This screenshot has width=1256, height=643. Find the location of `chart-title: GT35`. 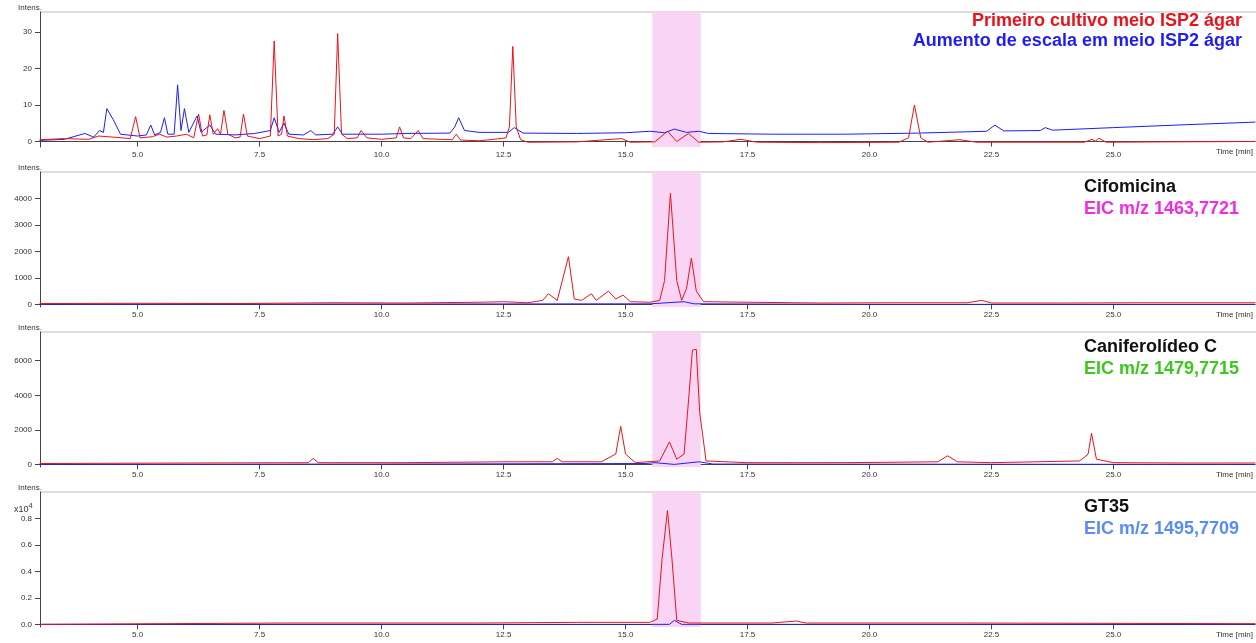

chart-title: GT35 is located at coordinates (1106, 506).